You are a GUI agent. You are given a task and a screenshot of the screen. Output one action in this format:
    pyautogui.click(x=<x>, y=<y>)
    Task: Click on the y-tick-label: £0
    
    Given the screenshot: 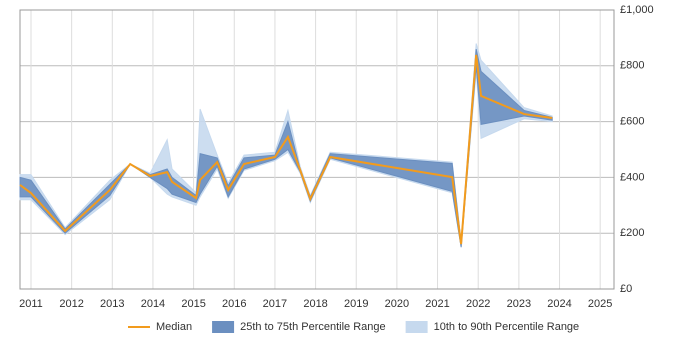 What is the action you would take?
    pyautogui.click(x=626, y=289)
    